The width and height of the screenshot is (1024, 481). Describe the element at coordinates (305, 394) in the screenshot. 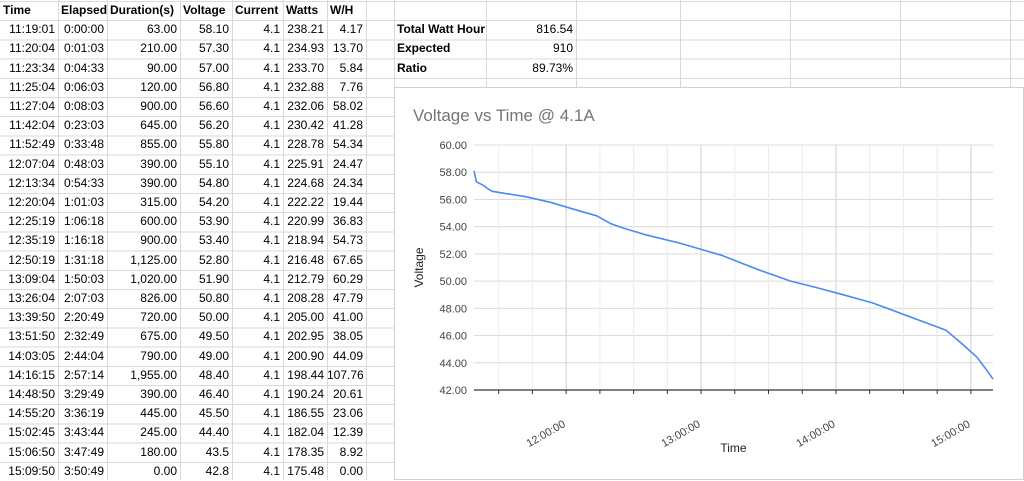

I see `table-cell: 190.24` at that location.